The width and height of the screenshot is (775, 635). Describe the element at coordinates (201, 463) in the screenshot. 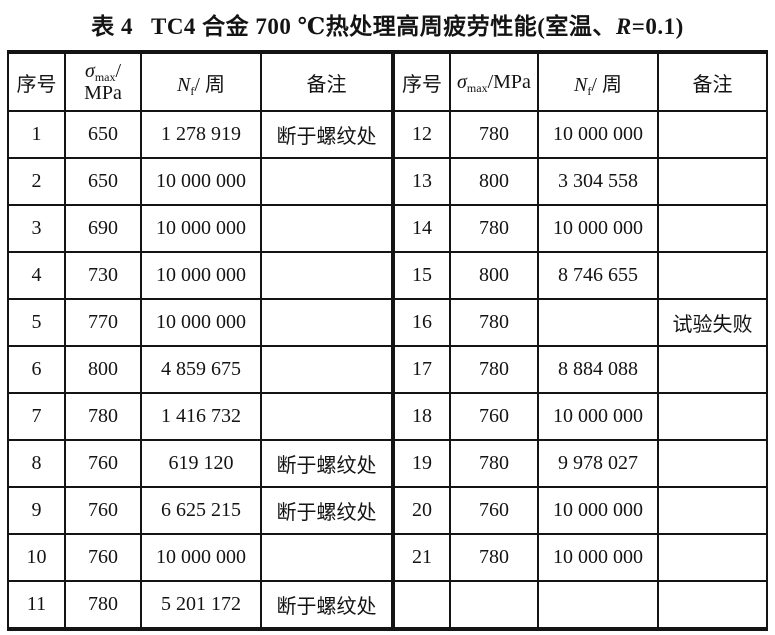

I see `cell-nf-cycles: 619 120` at that location.